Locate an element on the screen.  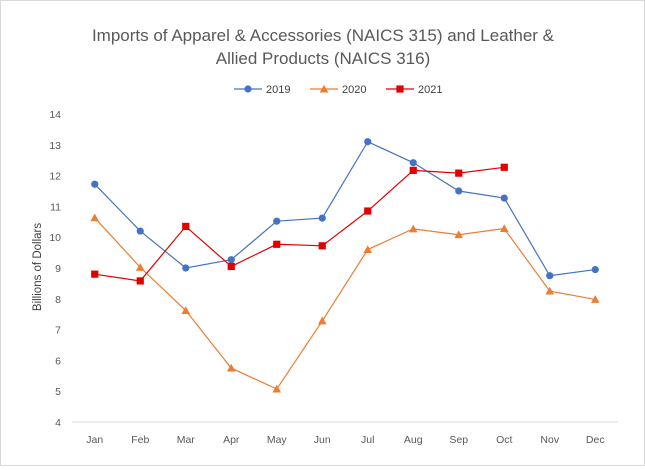
x-tick-label: Jan is located at coordinates (94, 440).